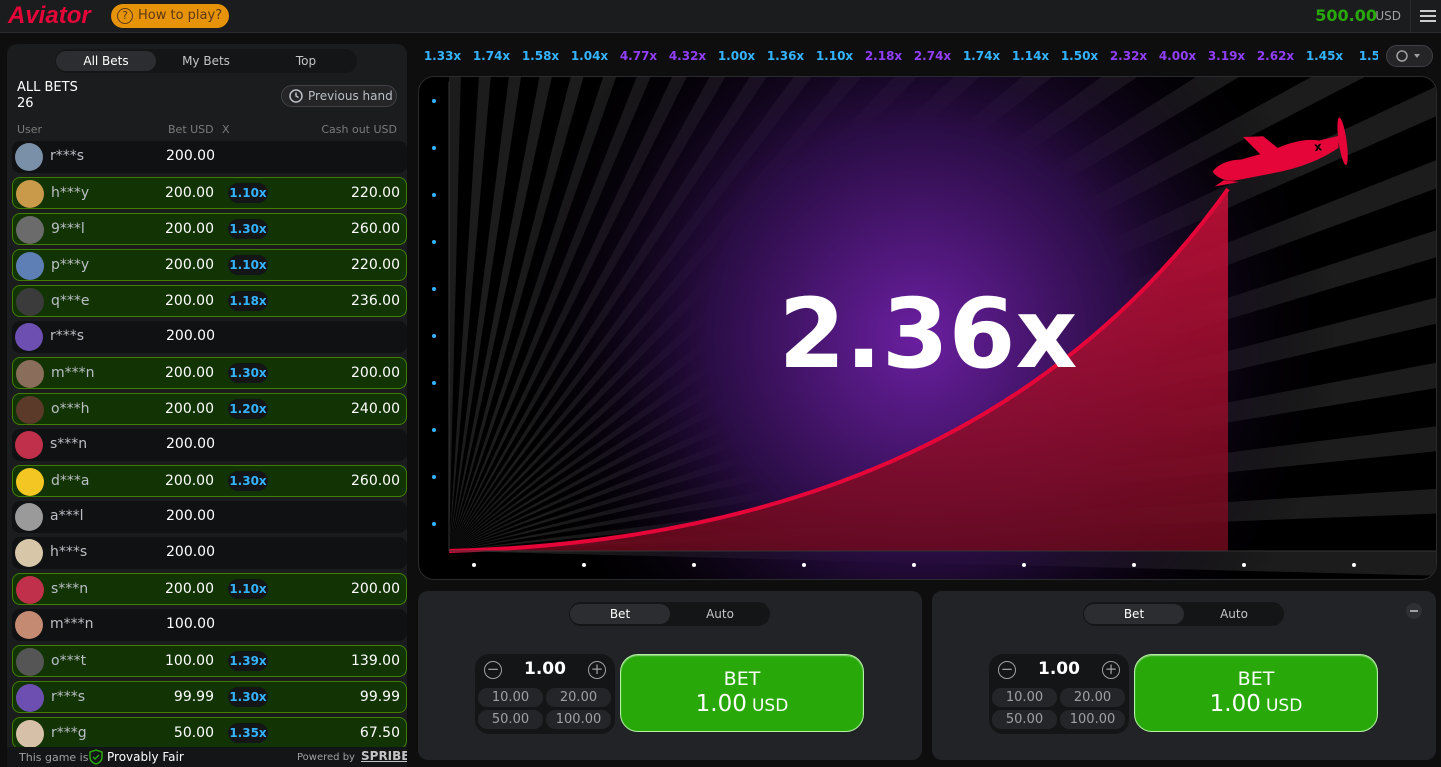 The height and width of the screenshot is (767, 1441). I want to click on plane: x, so click(1280, 152).